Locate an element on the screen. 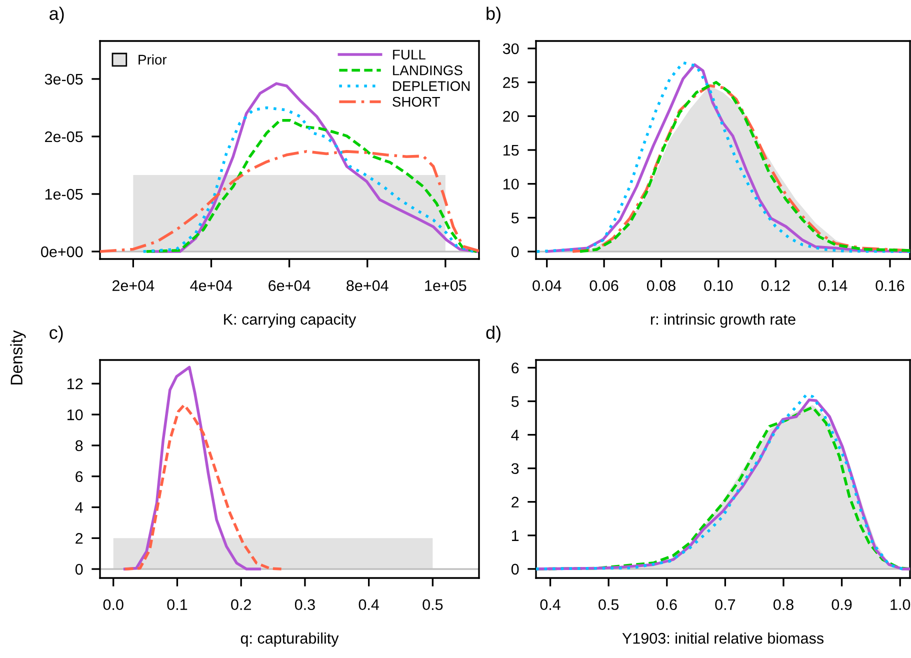 This screenshot has height=658, width=911. chart-title: d) is located at coordinates (493, 334).